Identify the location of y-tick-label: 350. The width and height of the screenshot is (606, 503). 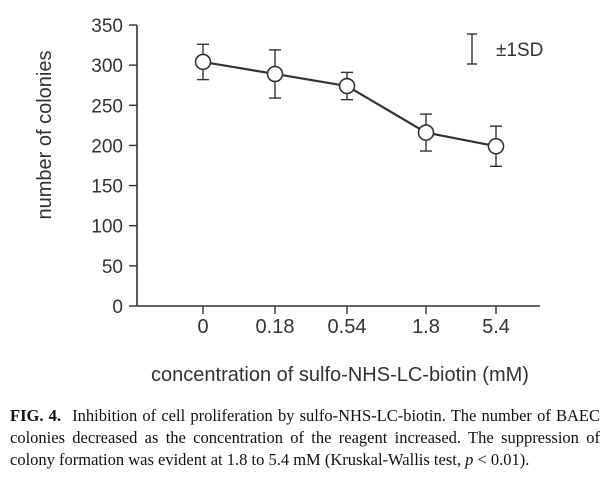
(107, 26).